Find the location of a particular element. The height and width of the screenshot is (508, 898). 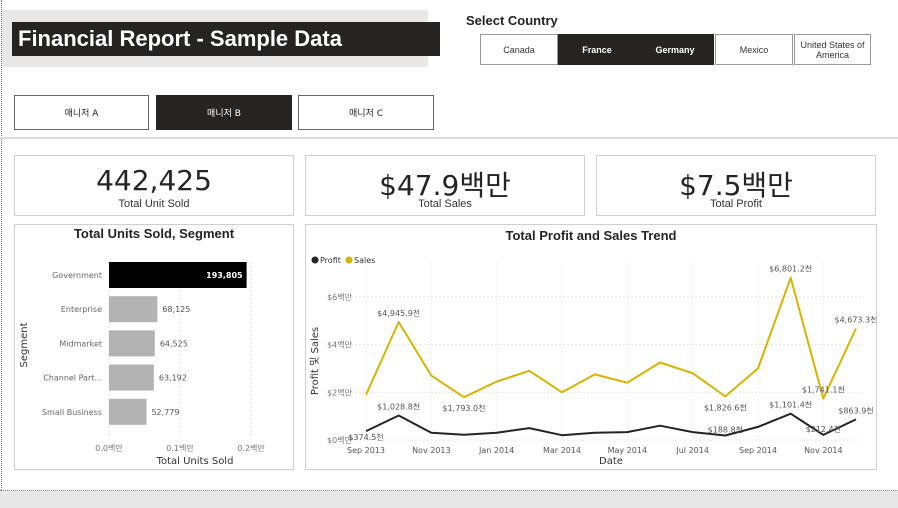

trend-series-line-sales is located at coordinates (611, 338).